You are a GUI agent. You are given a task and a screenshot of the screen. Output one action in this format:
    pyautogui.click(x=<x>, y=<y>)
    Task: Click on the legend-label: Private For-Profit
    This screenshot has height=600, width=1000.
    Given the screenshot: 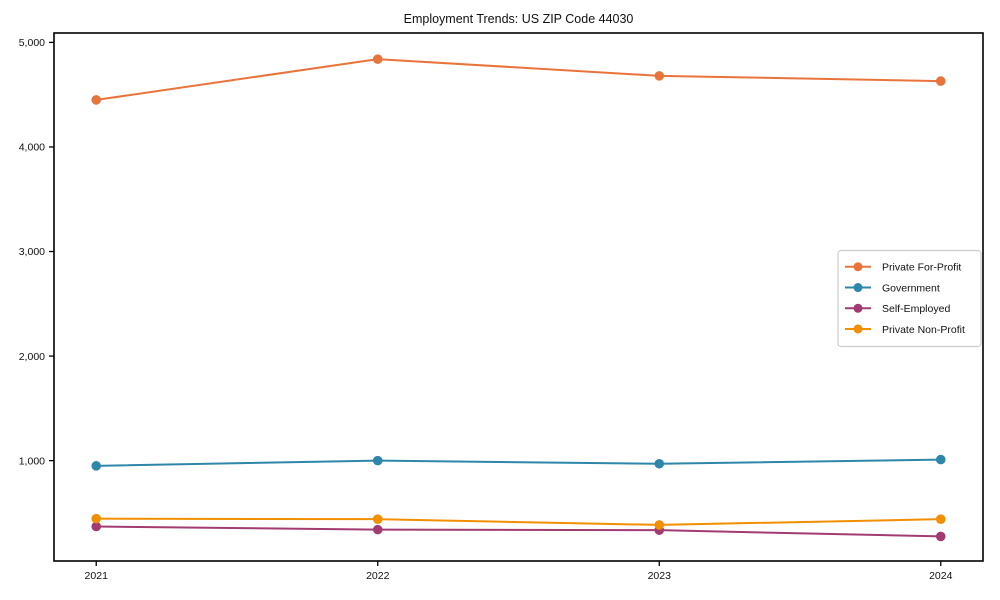 What is the action you would take?
    pyautogui.click(x=921, y=268)
    